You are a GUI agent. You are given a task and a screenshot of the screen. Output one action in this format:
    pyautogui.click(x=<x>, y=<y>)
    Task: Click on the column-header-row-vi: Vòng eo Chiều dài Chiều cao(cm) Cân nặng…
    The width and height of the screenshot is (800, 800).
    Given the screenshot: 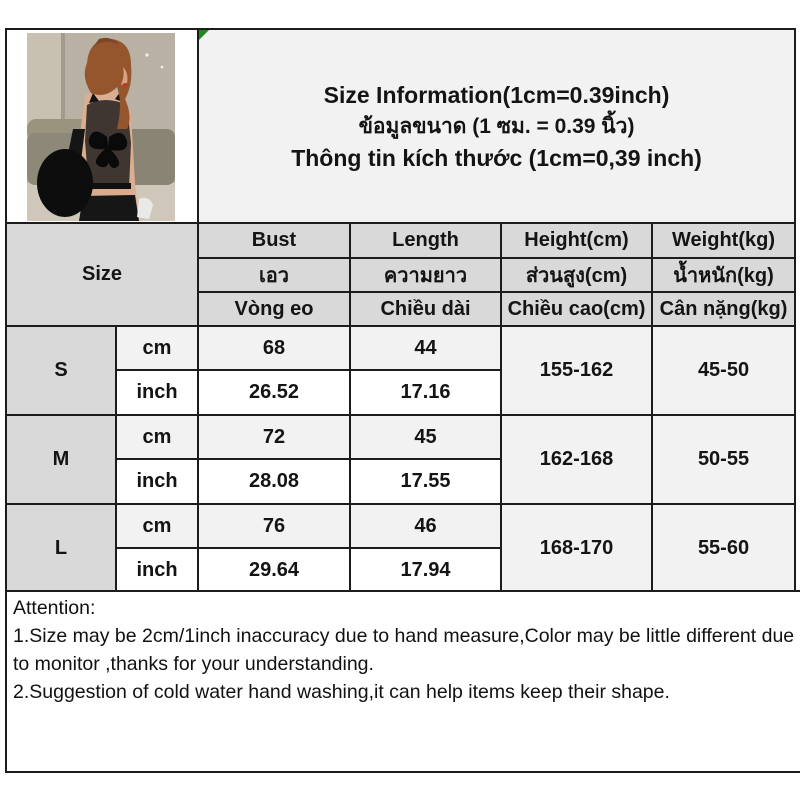 What is the action you would take?
    pyautogui.click(x=401, y=309)
    